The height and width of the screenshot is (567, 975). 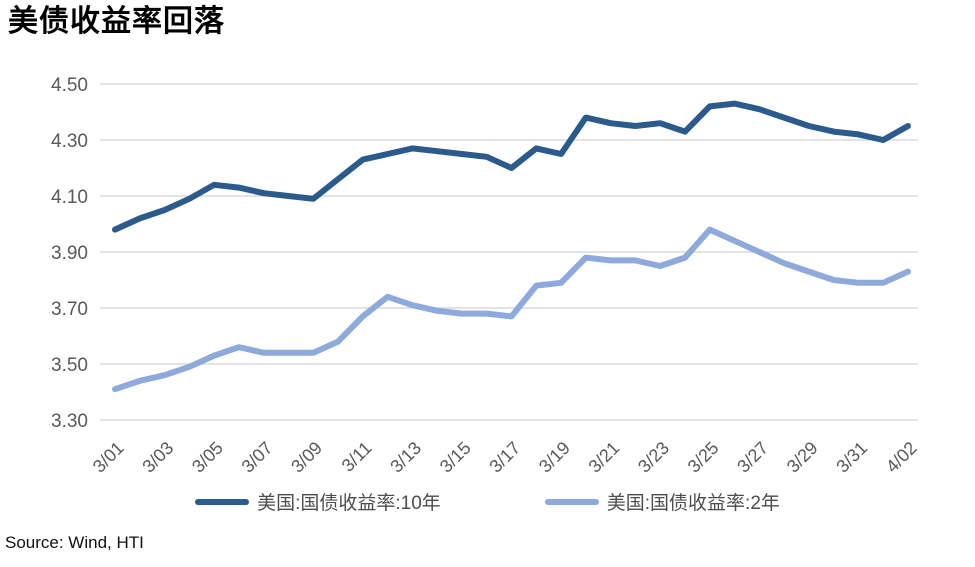 I want to click on x-tick-label: 3/11, so click(x=357, y=457).